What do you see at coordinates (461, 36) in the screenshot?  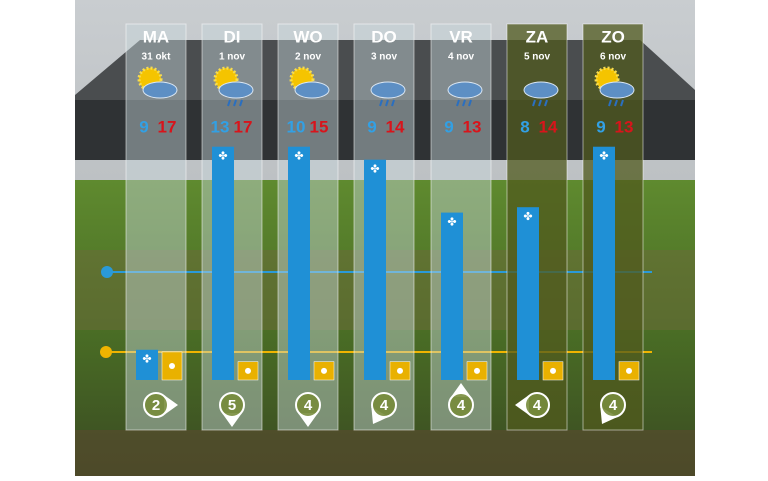 I see `day-name: VR` at bounding box center [461, 36].